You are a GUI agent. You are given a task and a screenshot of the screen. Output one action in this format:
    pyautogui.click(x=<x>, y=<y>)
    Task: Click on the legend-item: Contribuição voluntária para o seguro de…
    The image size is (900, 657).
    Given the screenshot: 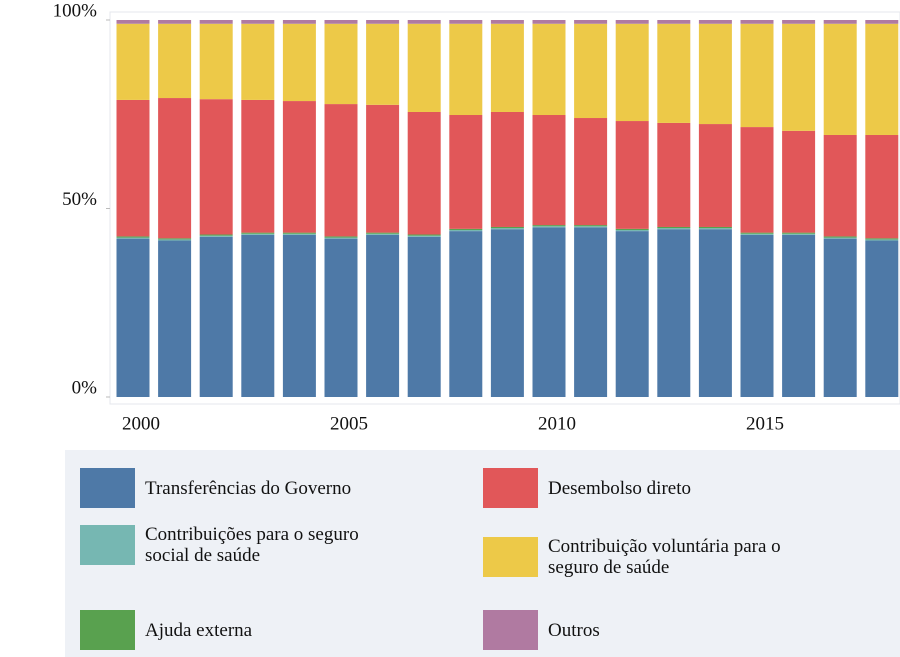 What is the action you would take?
    pyautogui.click(x=655, y=557)
    